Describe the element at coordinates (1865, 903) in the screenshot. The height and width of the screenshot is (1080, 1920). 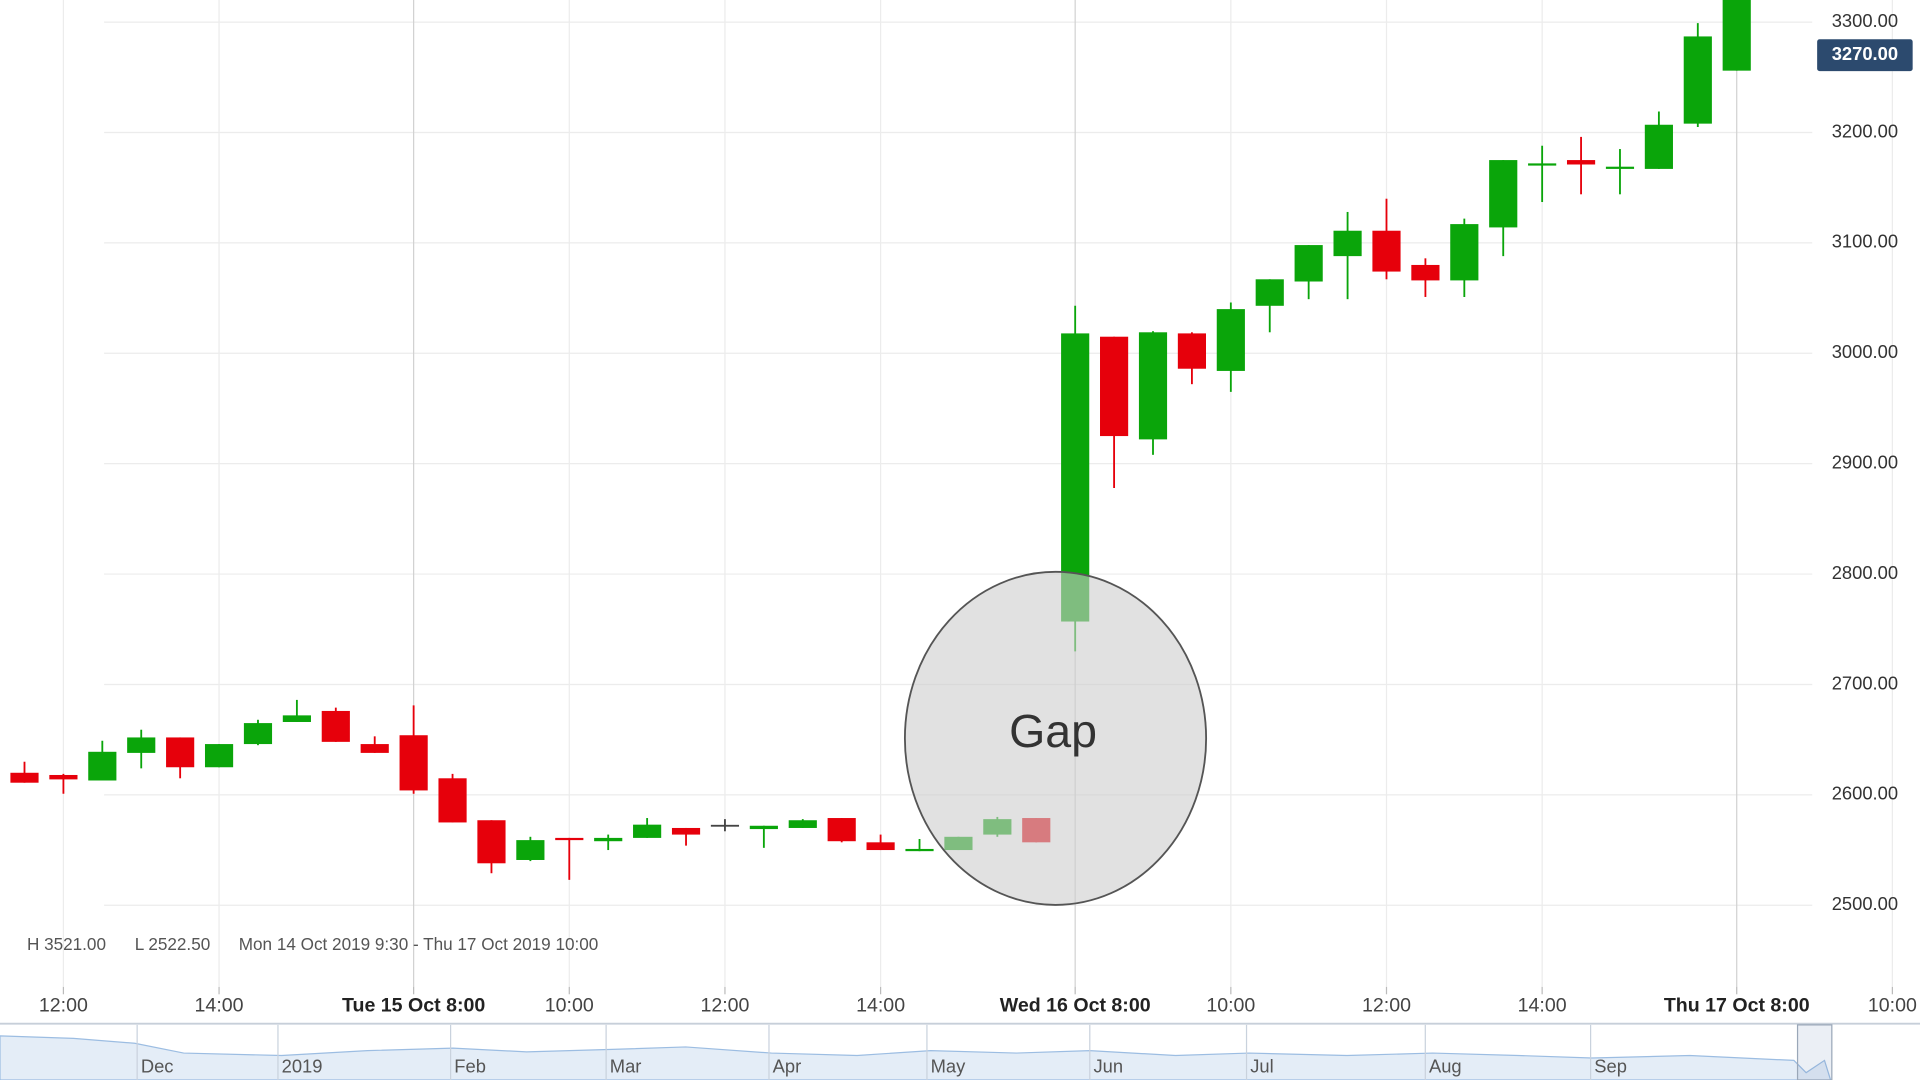
I see `y-tick-label: 2500.00` at that location.